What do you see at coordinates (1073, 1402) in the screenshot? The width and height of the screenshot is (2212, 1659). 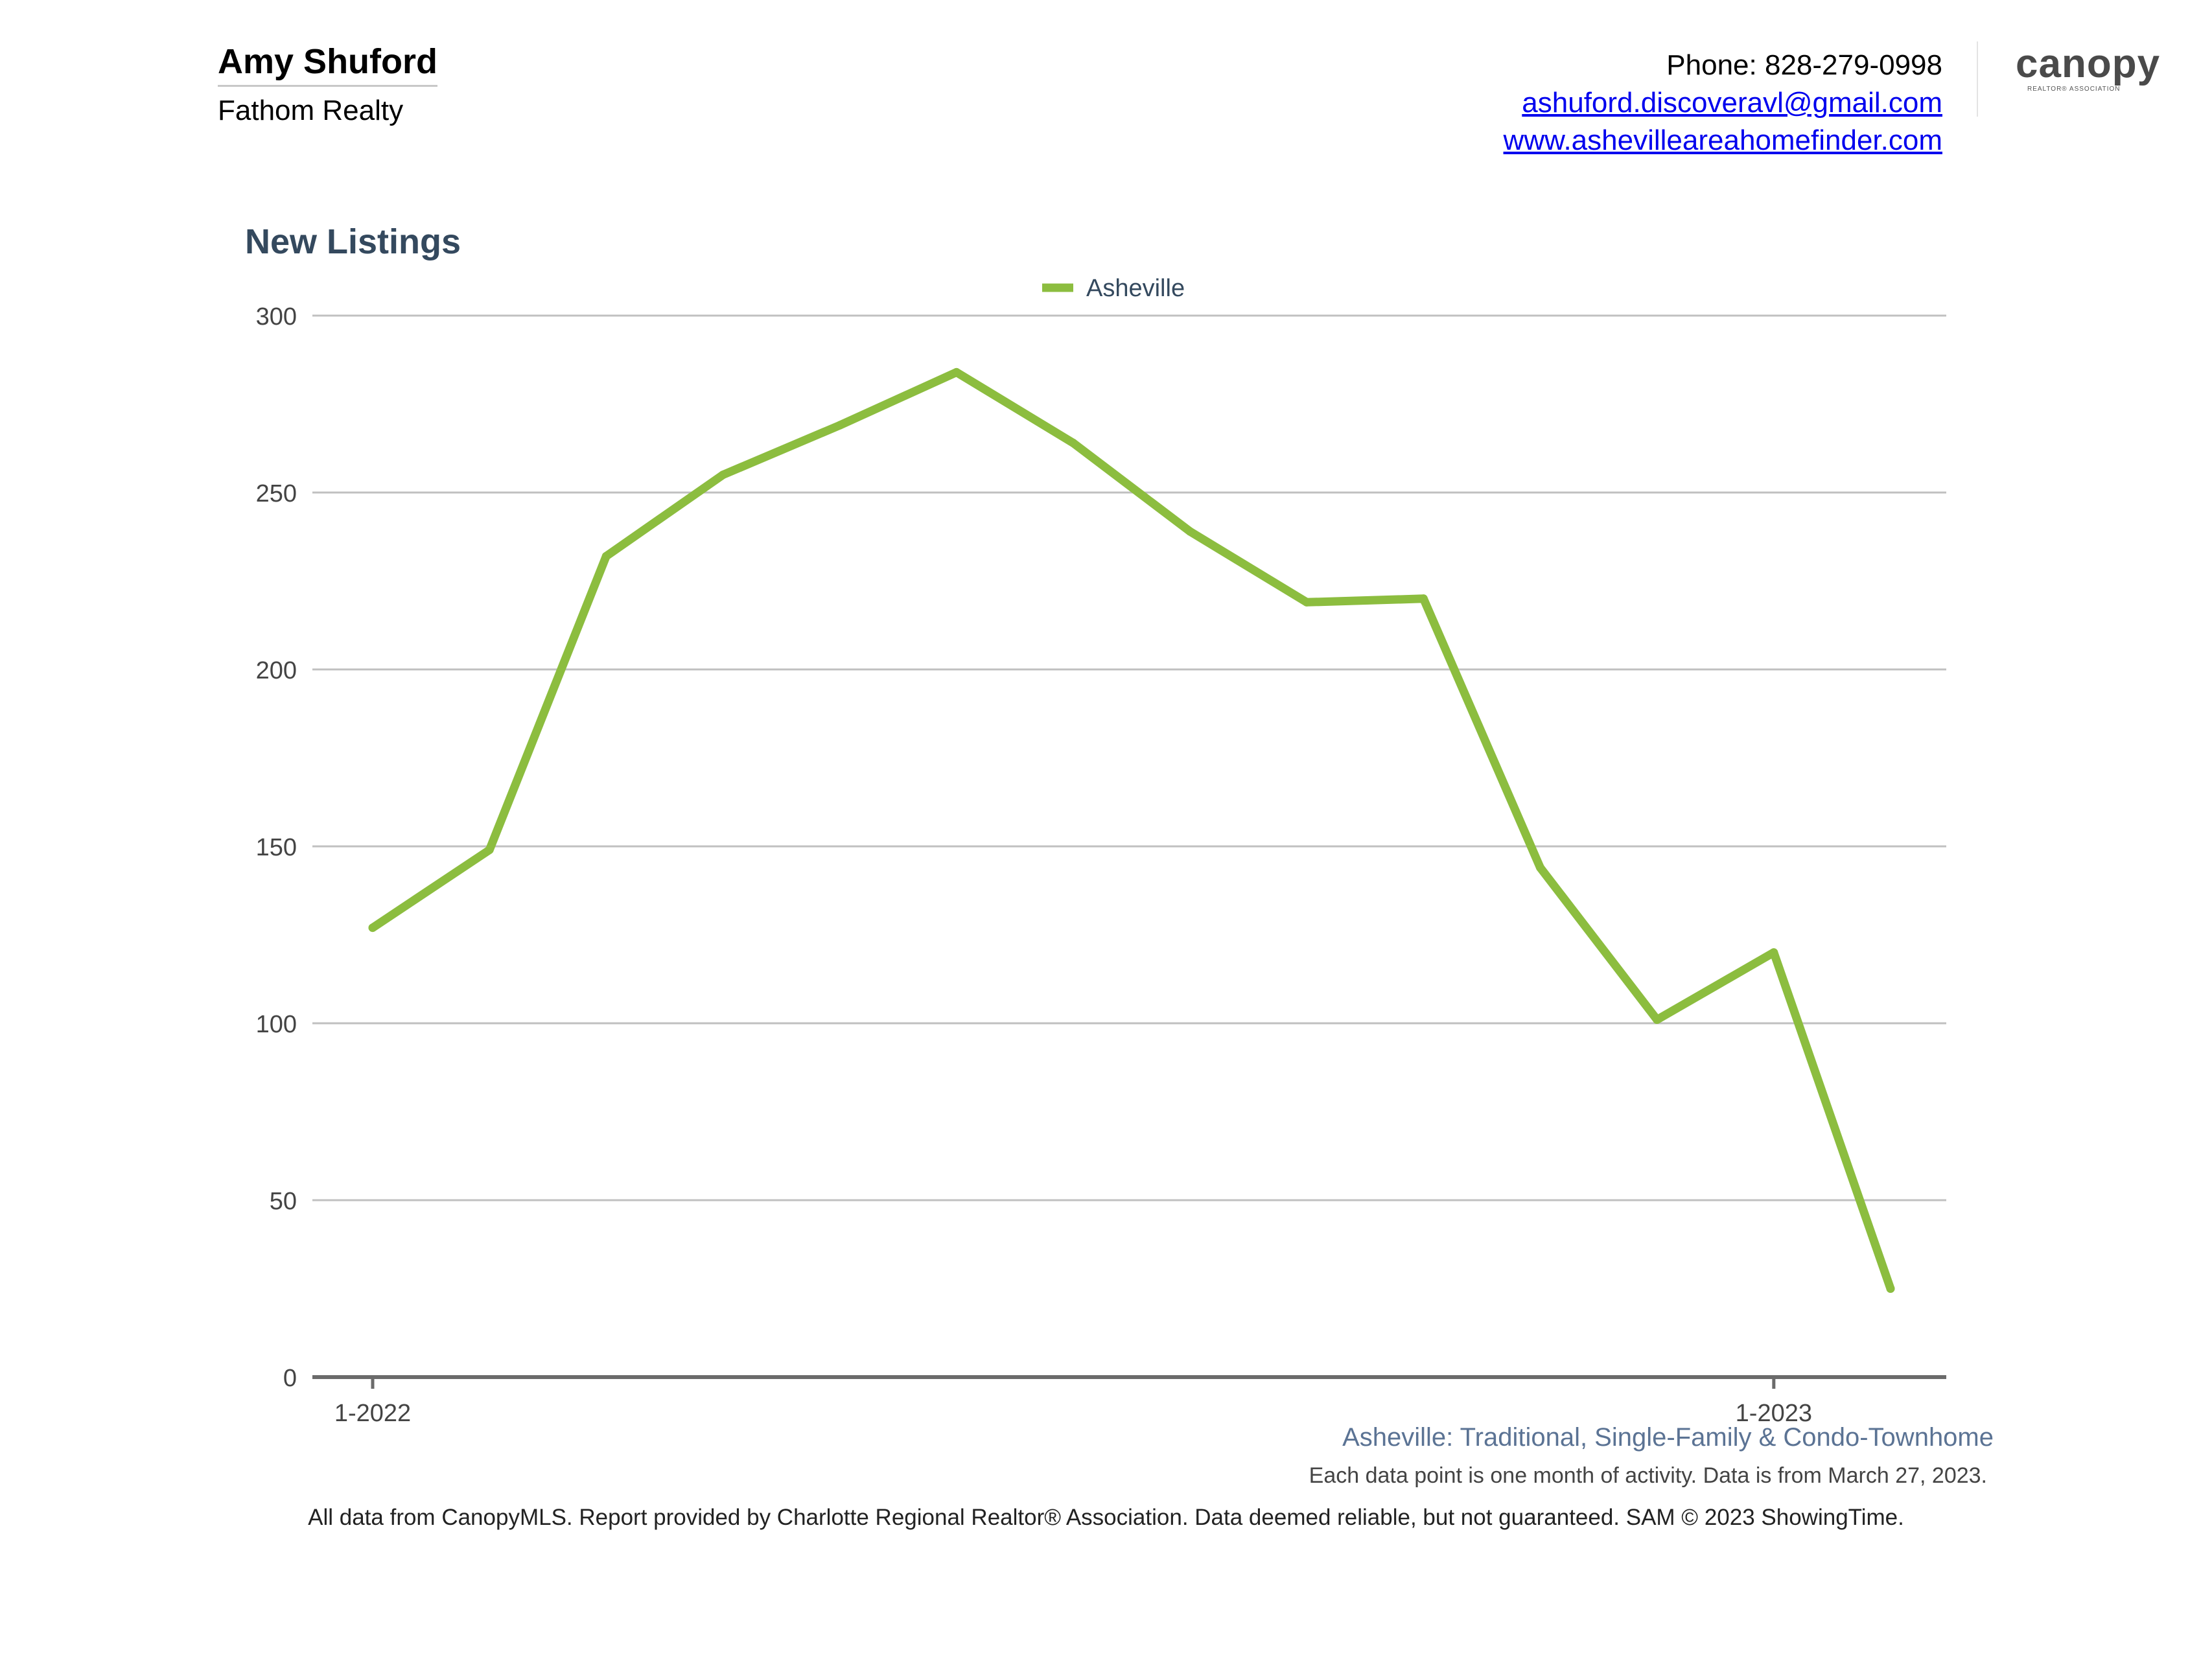 I see `x-axis-ticks: 1-2022 1-2023` at bounding box center [1073, 1402].